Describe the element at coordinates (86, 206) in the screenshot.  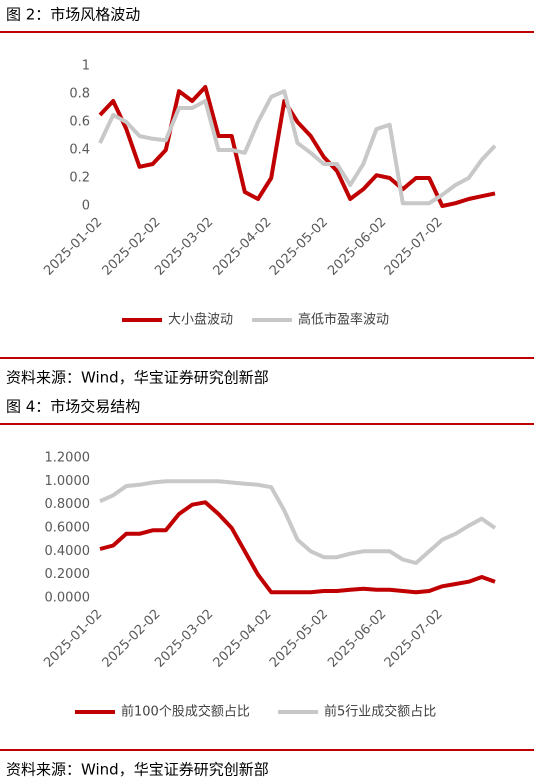
I see `y-tick-label: 0` at that location.